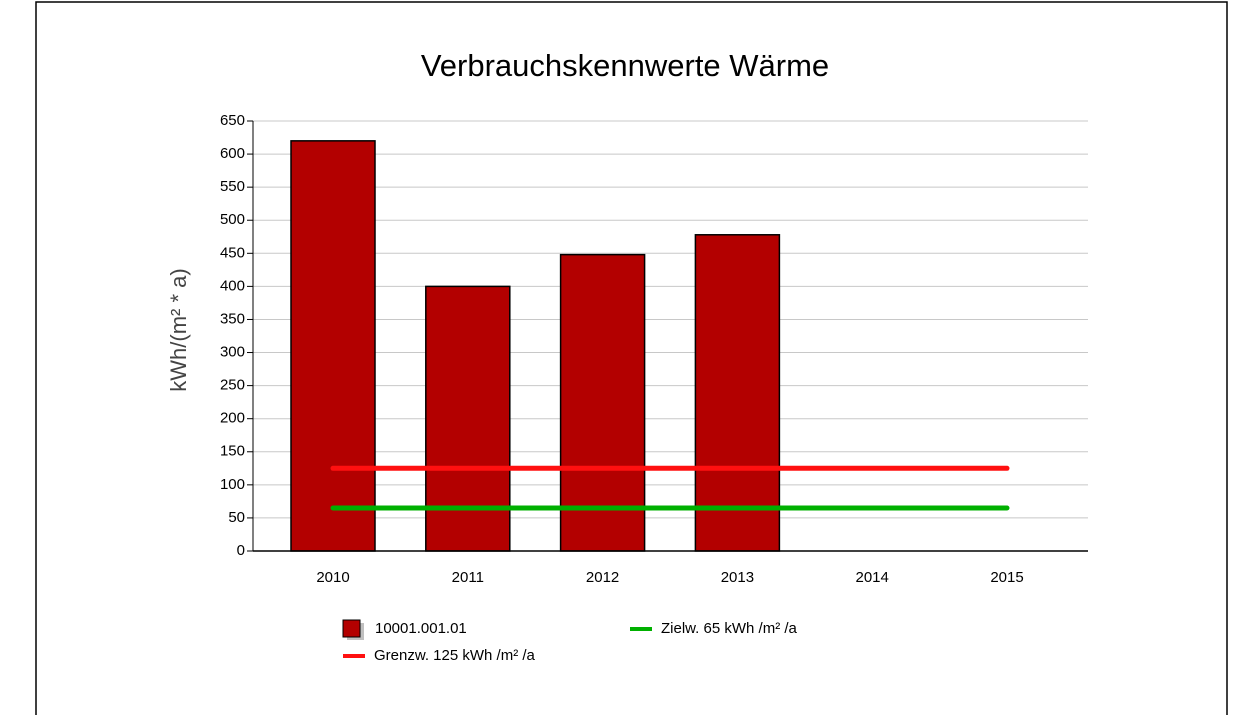  What do you see at coordinates (1006, 577) in the screenshot?
I see `x-tick-label: 2015` at bounding box center [1006, 577].